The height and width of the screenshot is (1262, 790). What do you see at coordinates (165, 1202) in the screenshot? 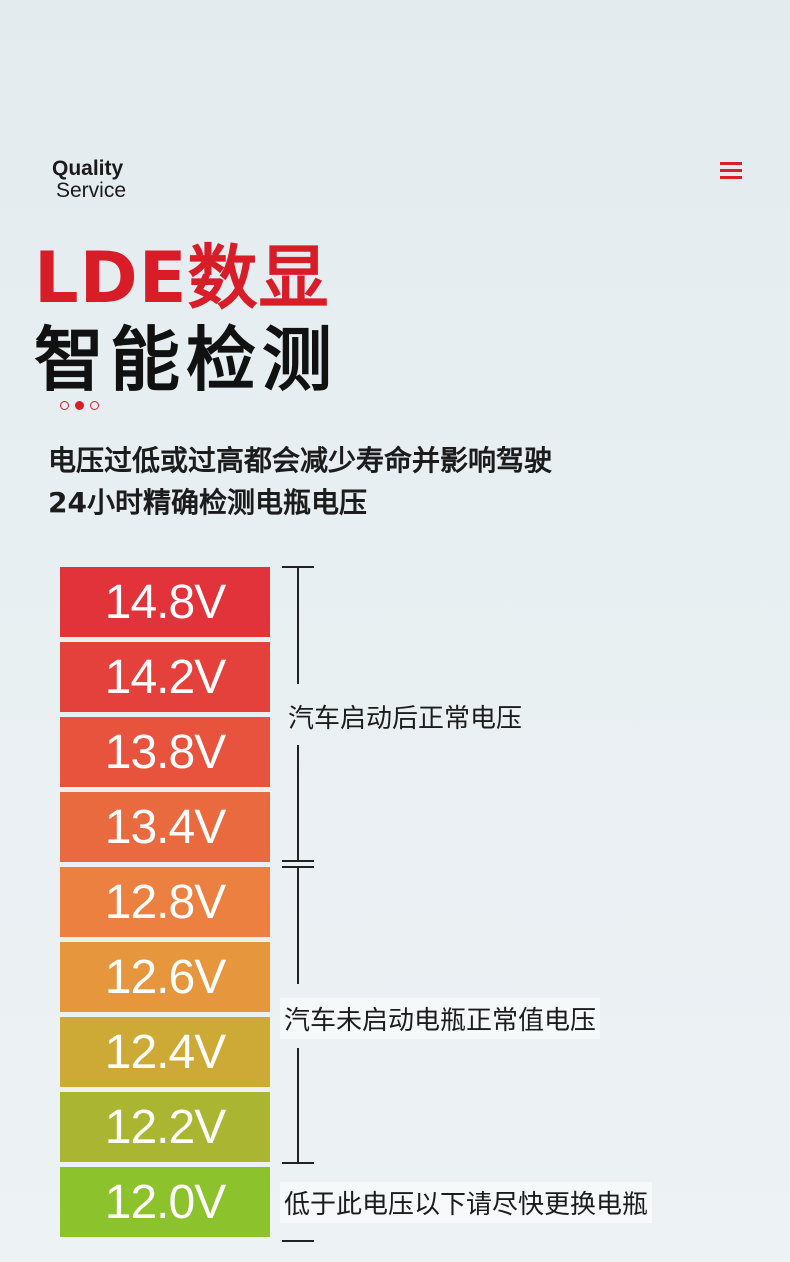
I see `voltage-level-bar: 12.0V` at bounding box center [165, 1202].